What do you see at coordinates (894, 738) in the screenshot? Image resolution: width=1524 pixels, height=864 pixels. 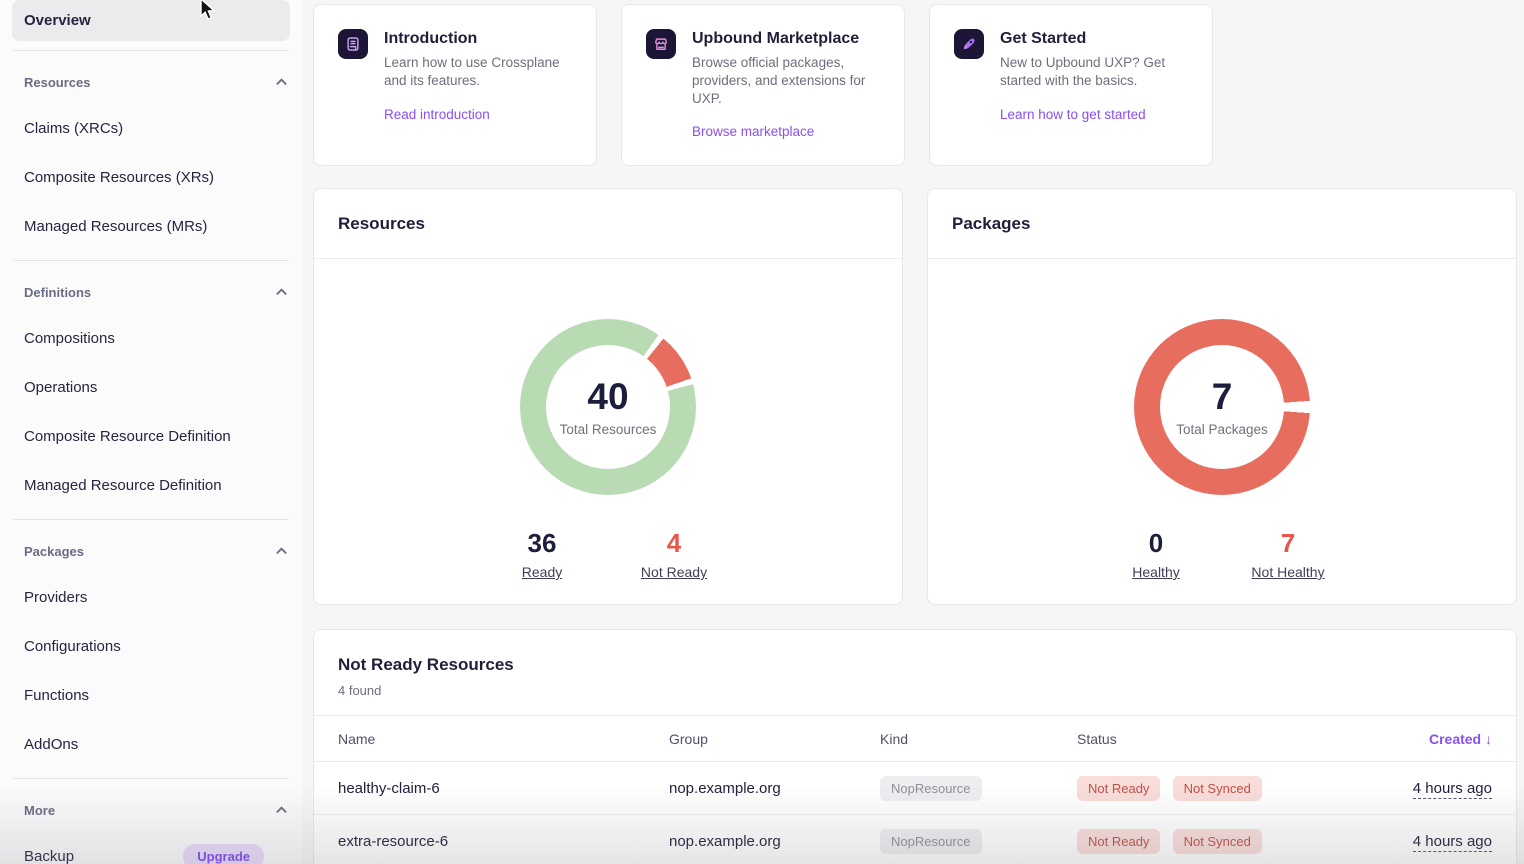 I see `column-header-kind: Kind` at bounding box center [894, 738].